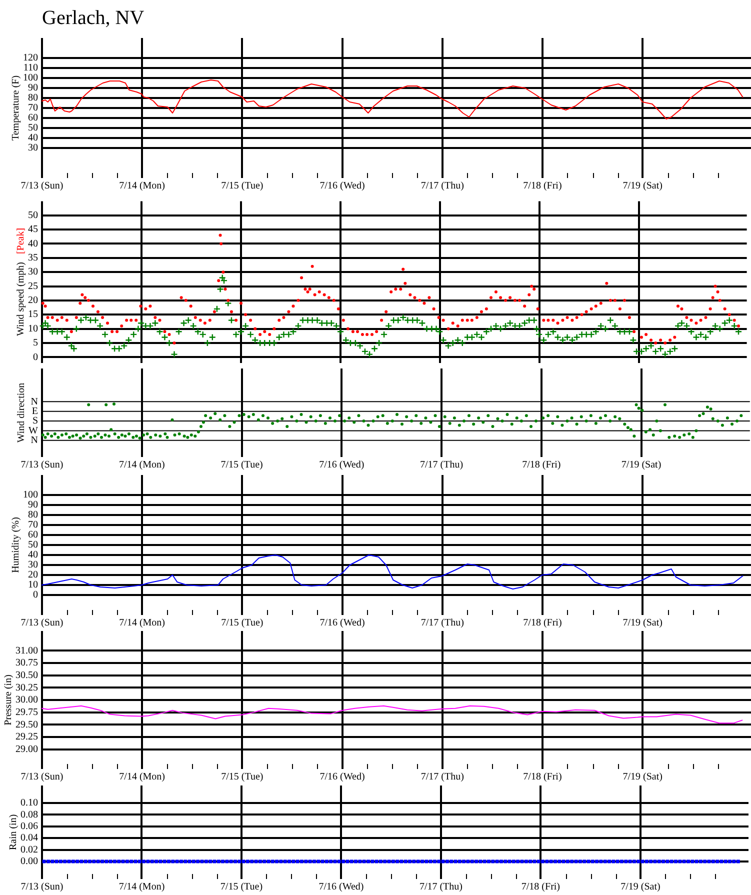 The width and height of the screenshot is (751, 895). Describe the element at coordinates (30, 68) in the screenshot. I see `y-tick-label: 110` at that location.